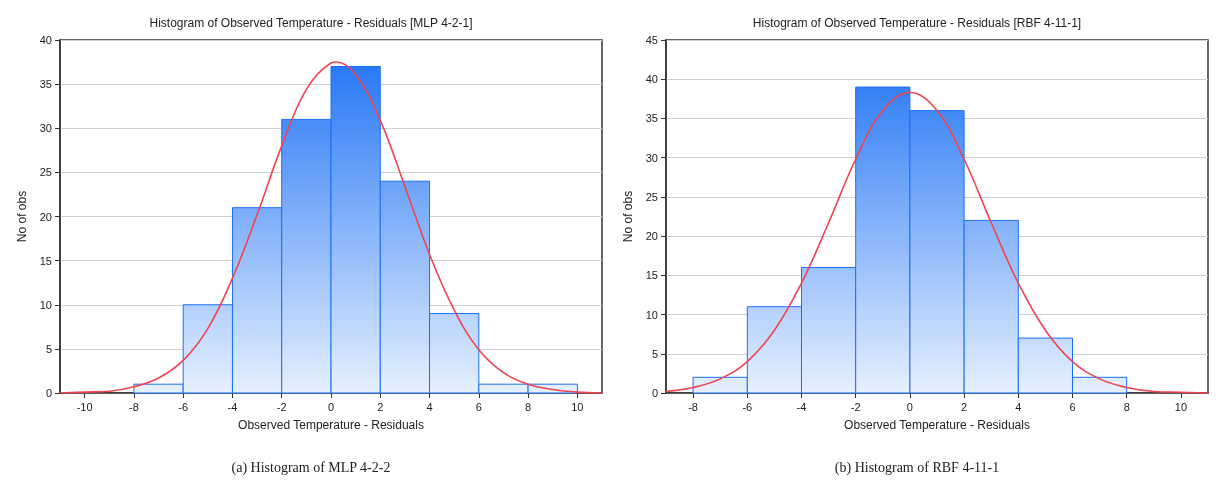 The width and height of the screenshot is (1228, 493). I want to click on y-tick-label: 45, so click(651, 40).